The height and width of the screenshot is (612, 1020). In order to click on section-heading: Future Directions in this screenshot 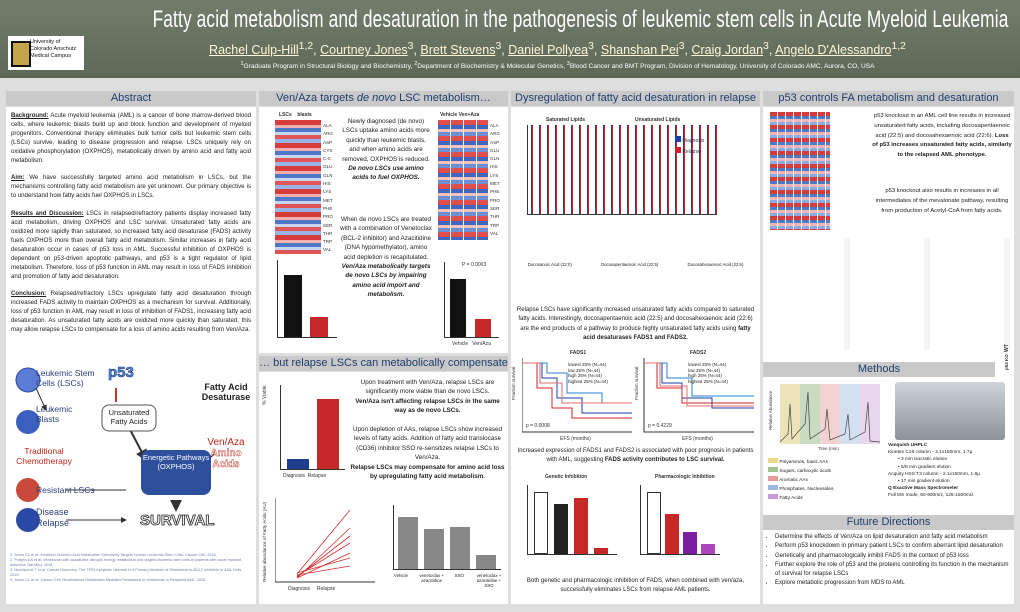, I will do `click(888, 522)`.